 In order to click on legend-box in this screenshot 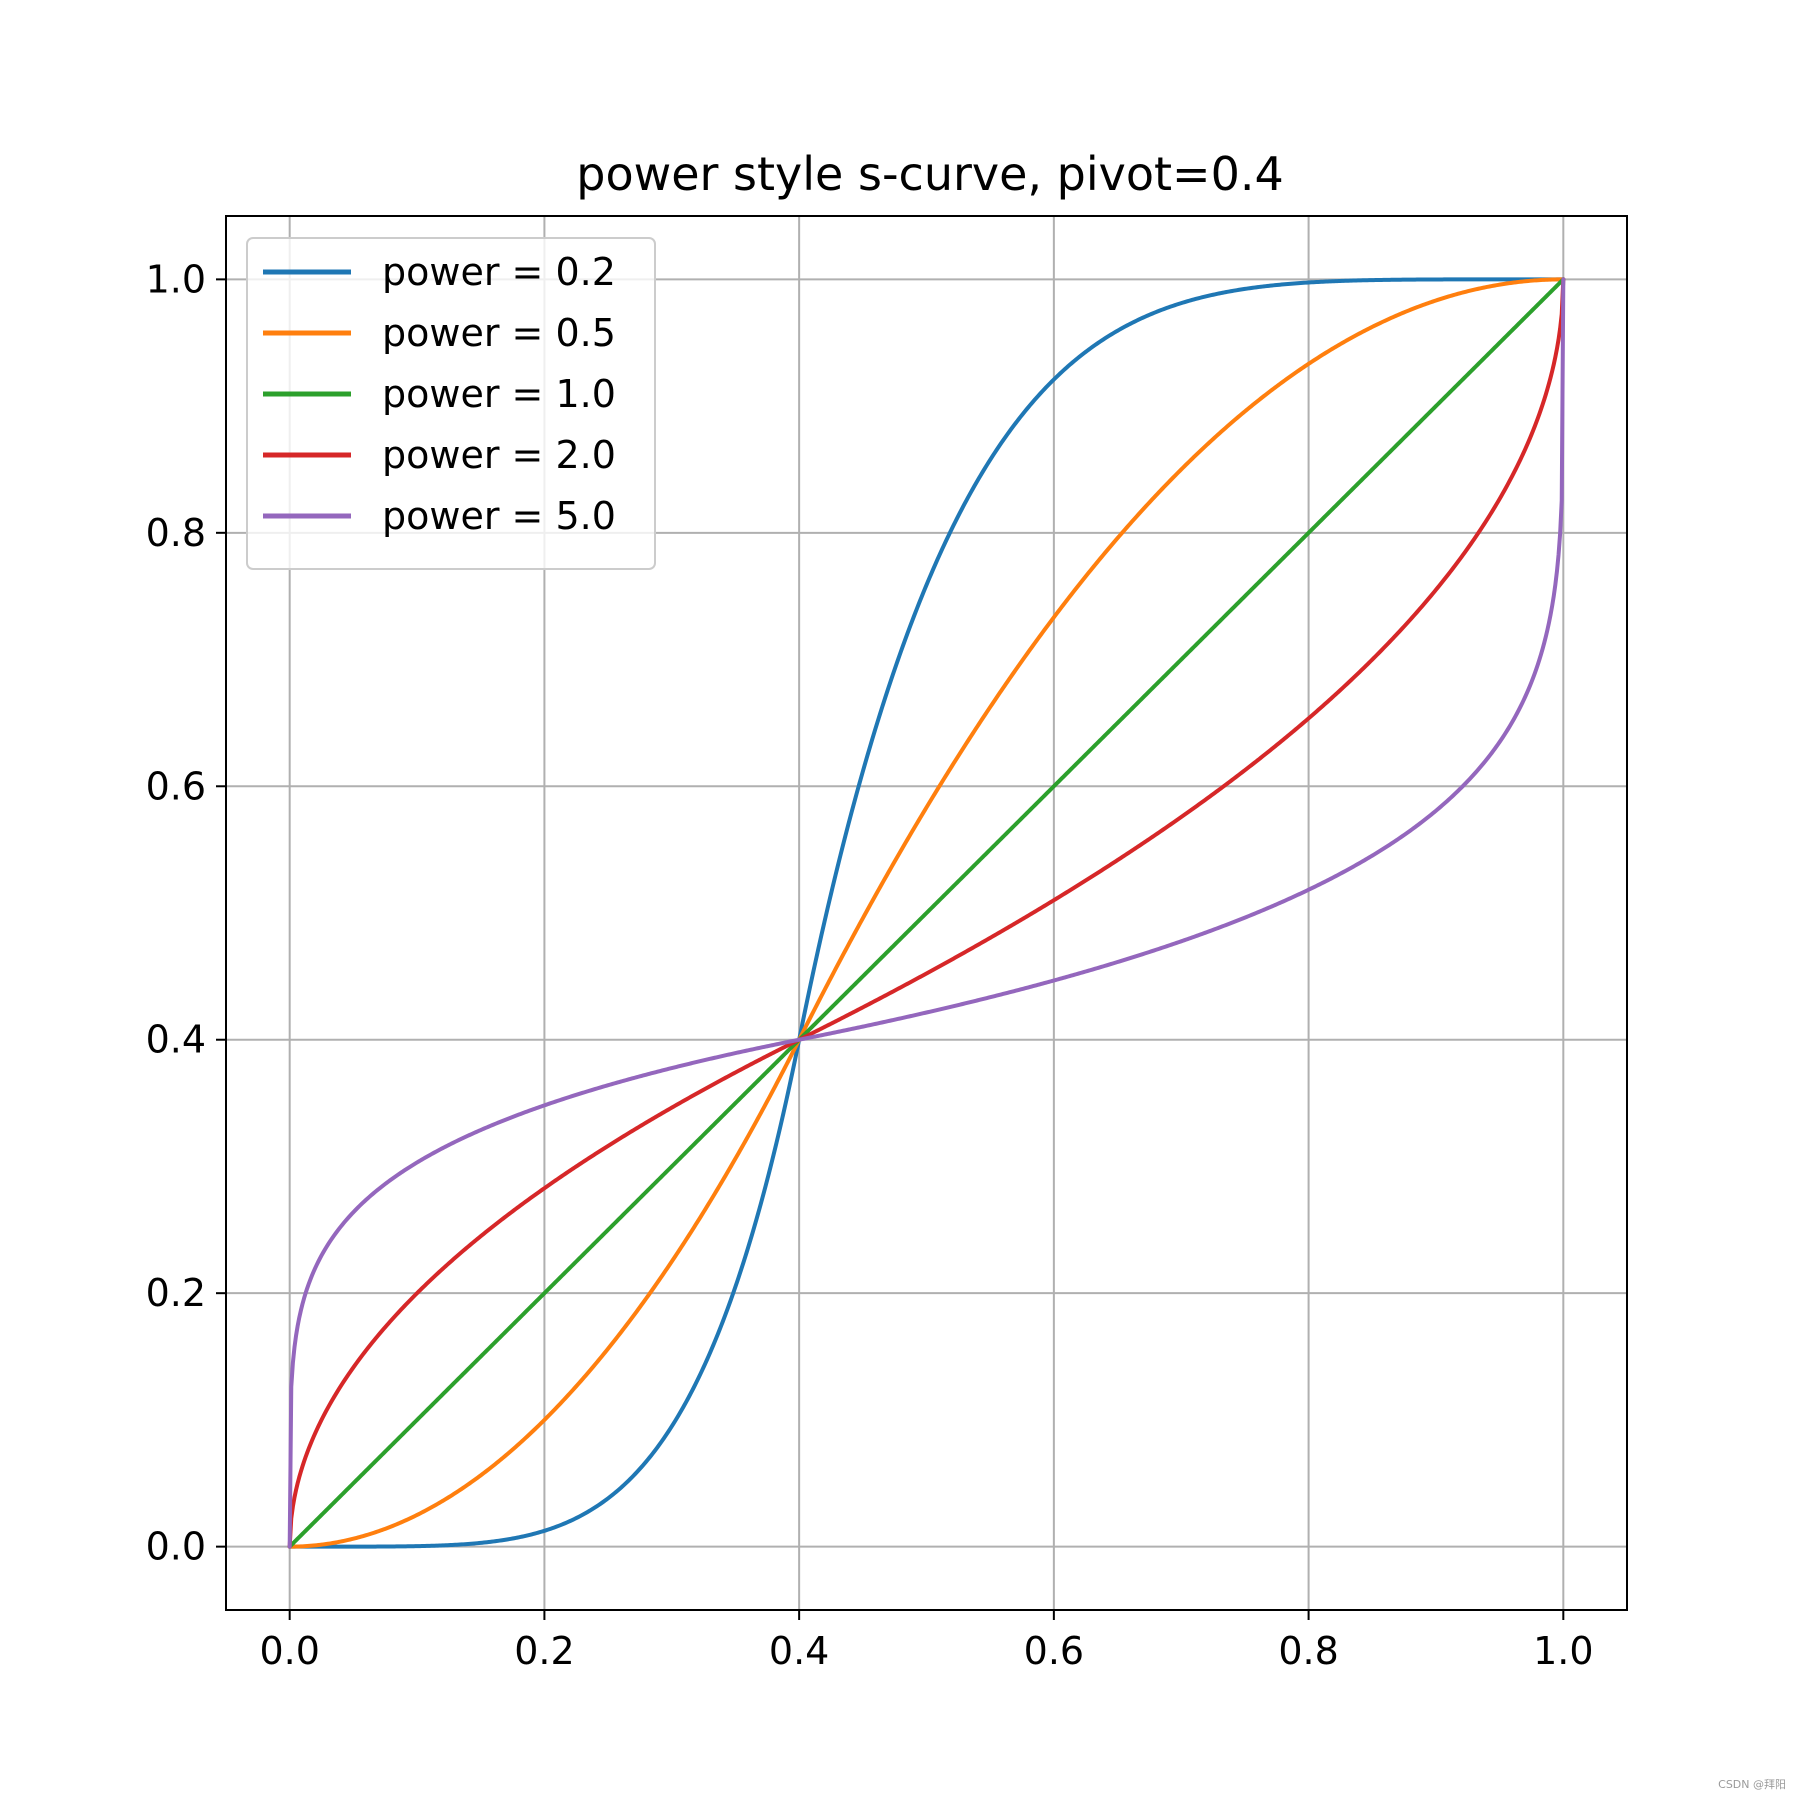, I will do `click(451, 403)`.